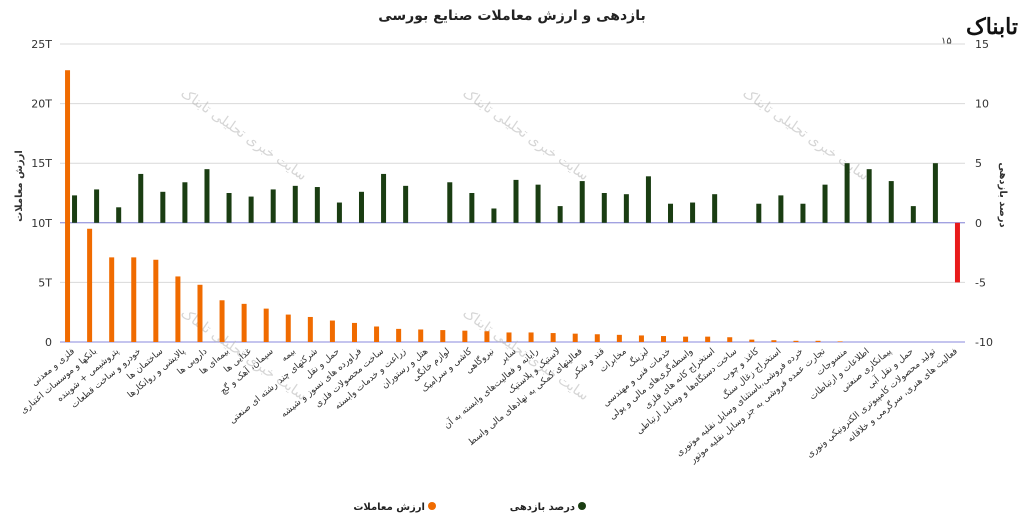 This screenshot has width=1023, height=527. I want to click on legend-return-swatch, so click(582, 506).